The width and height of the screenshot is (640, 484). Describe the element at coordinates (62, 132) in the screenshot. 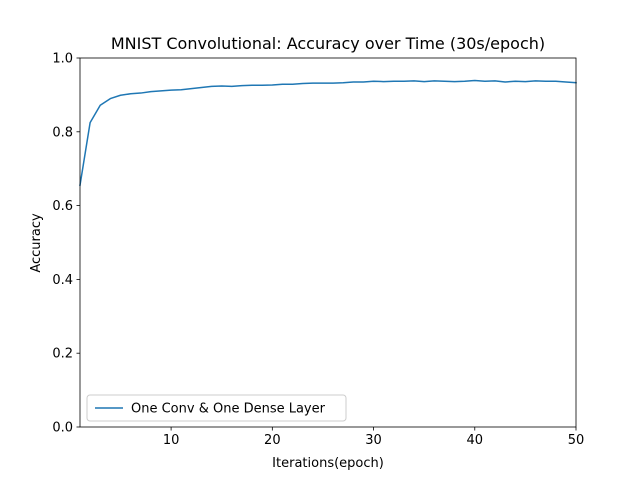

I see `y-tick-label: 0.8` at that location.